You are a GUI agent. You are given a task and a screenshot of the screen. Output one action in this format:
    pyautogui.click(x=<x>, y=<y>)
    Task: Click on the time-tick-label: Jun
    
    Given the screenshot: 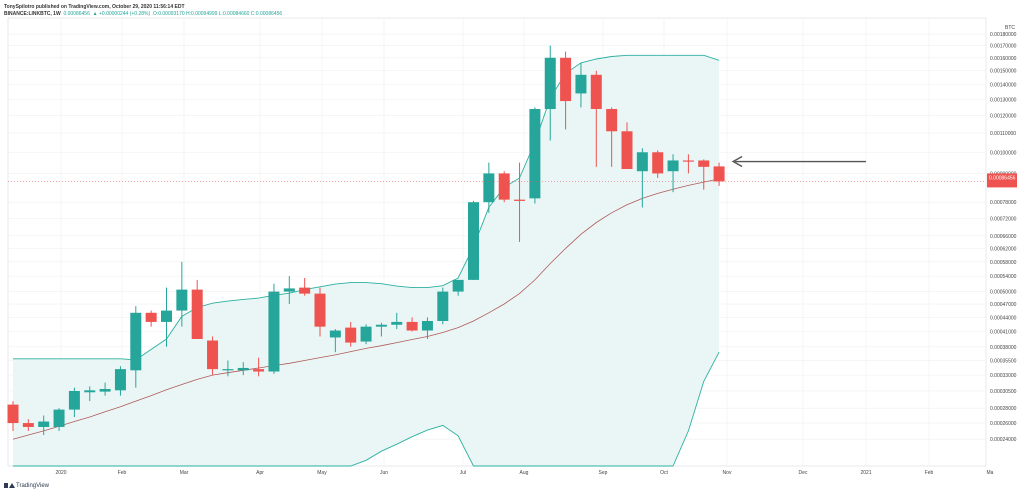 What is the action you would take?
    pyautogui.click(x=384, y=473)
    